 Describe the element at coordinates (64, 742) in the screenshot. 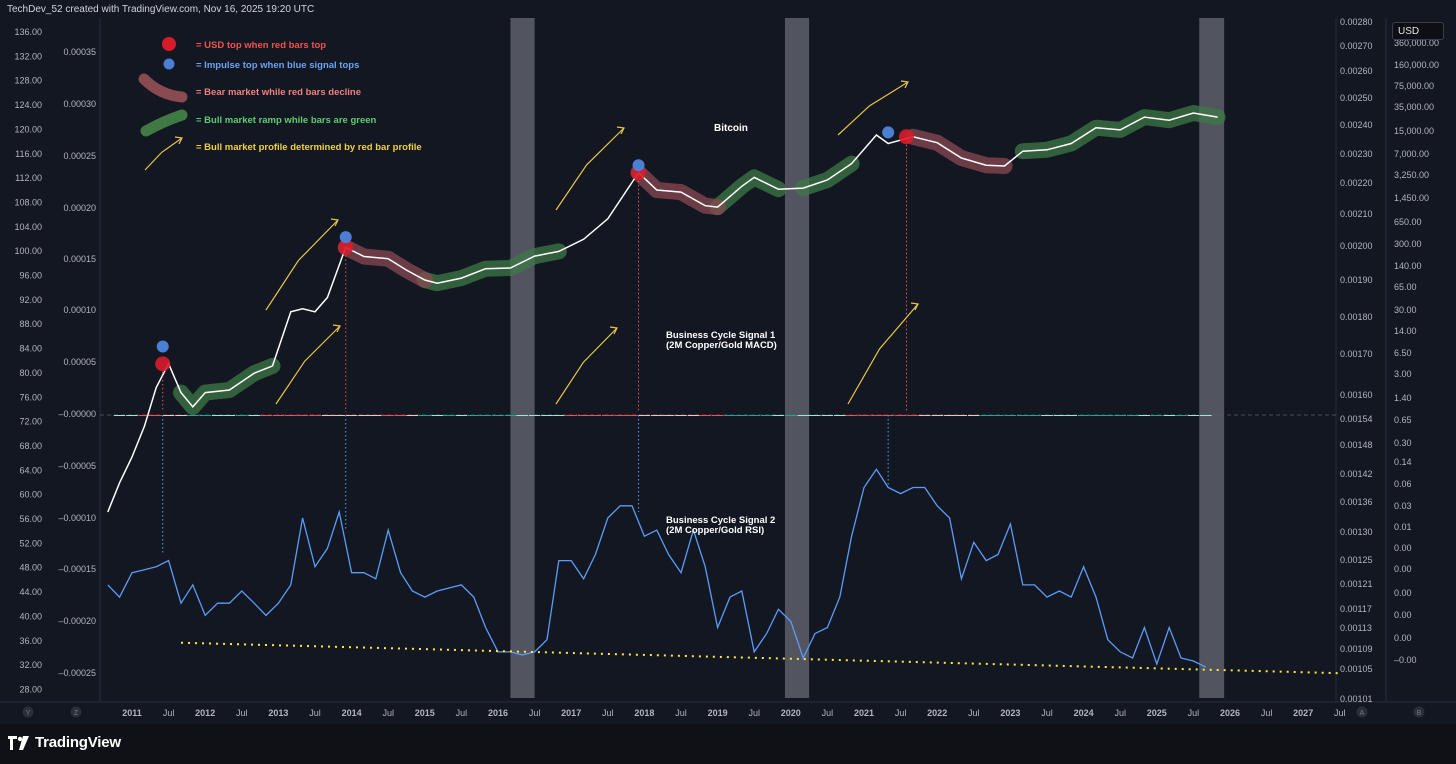

I see `tradingview-logo: TradingView` at that location.